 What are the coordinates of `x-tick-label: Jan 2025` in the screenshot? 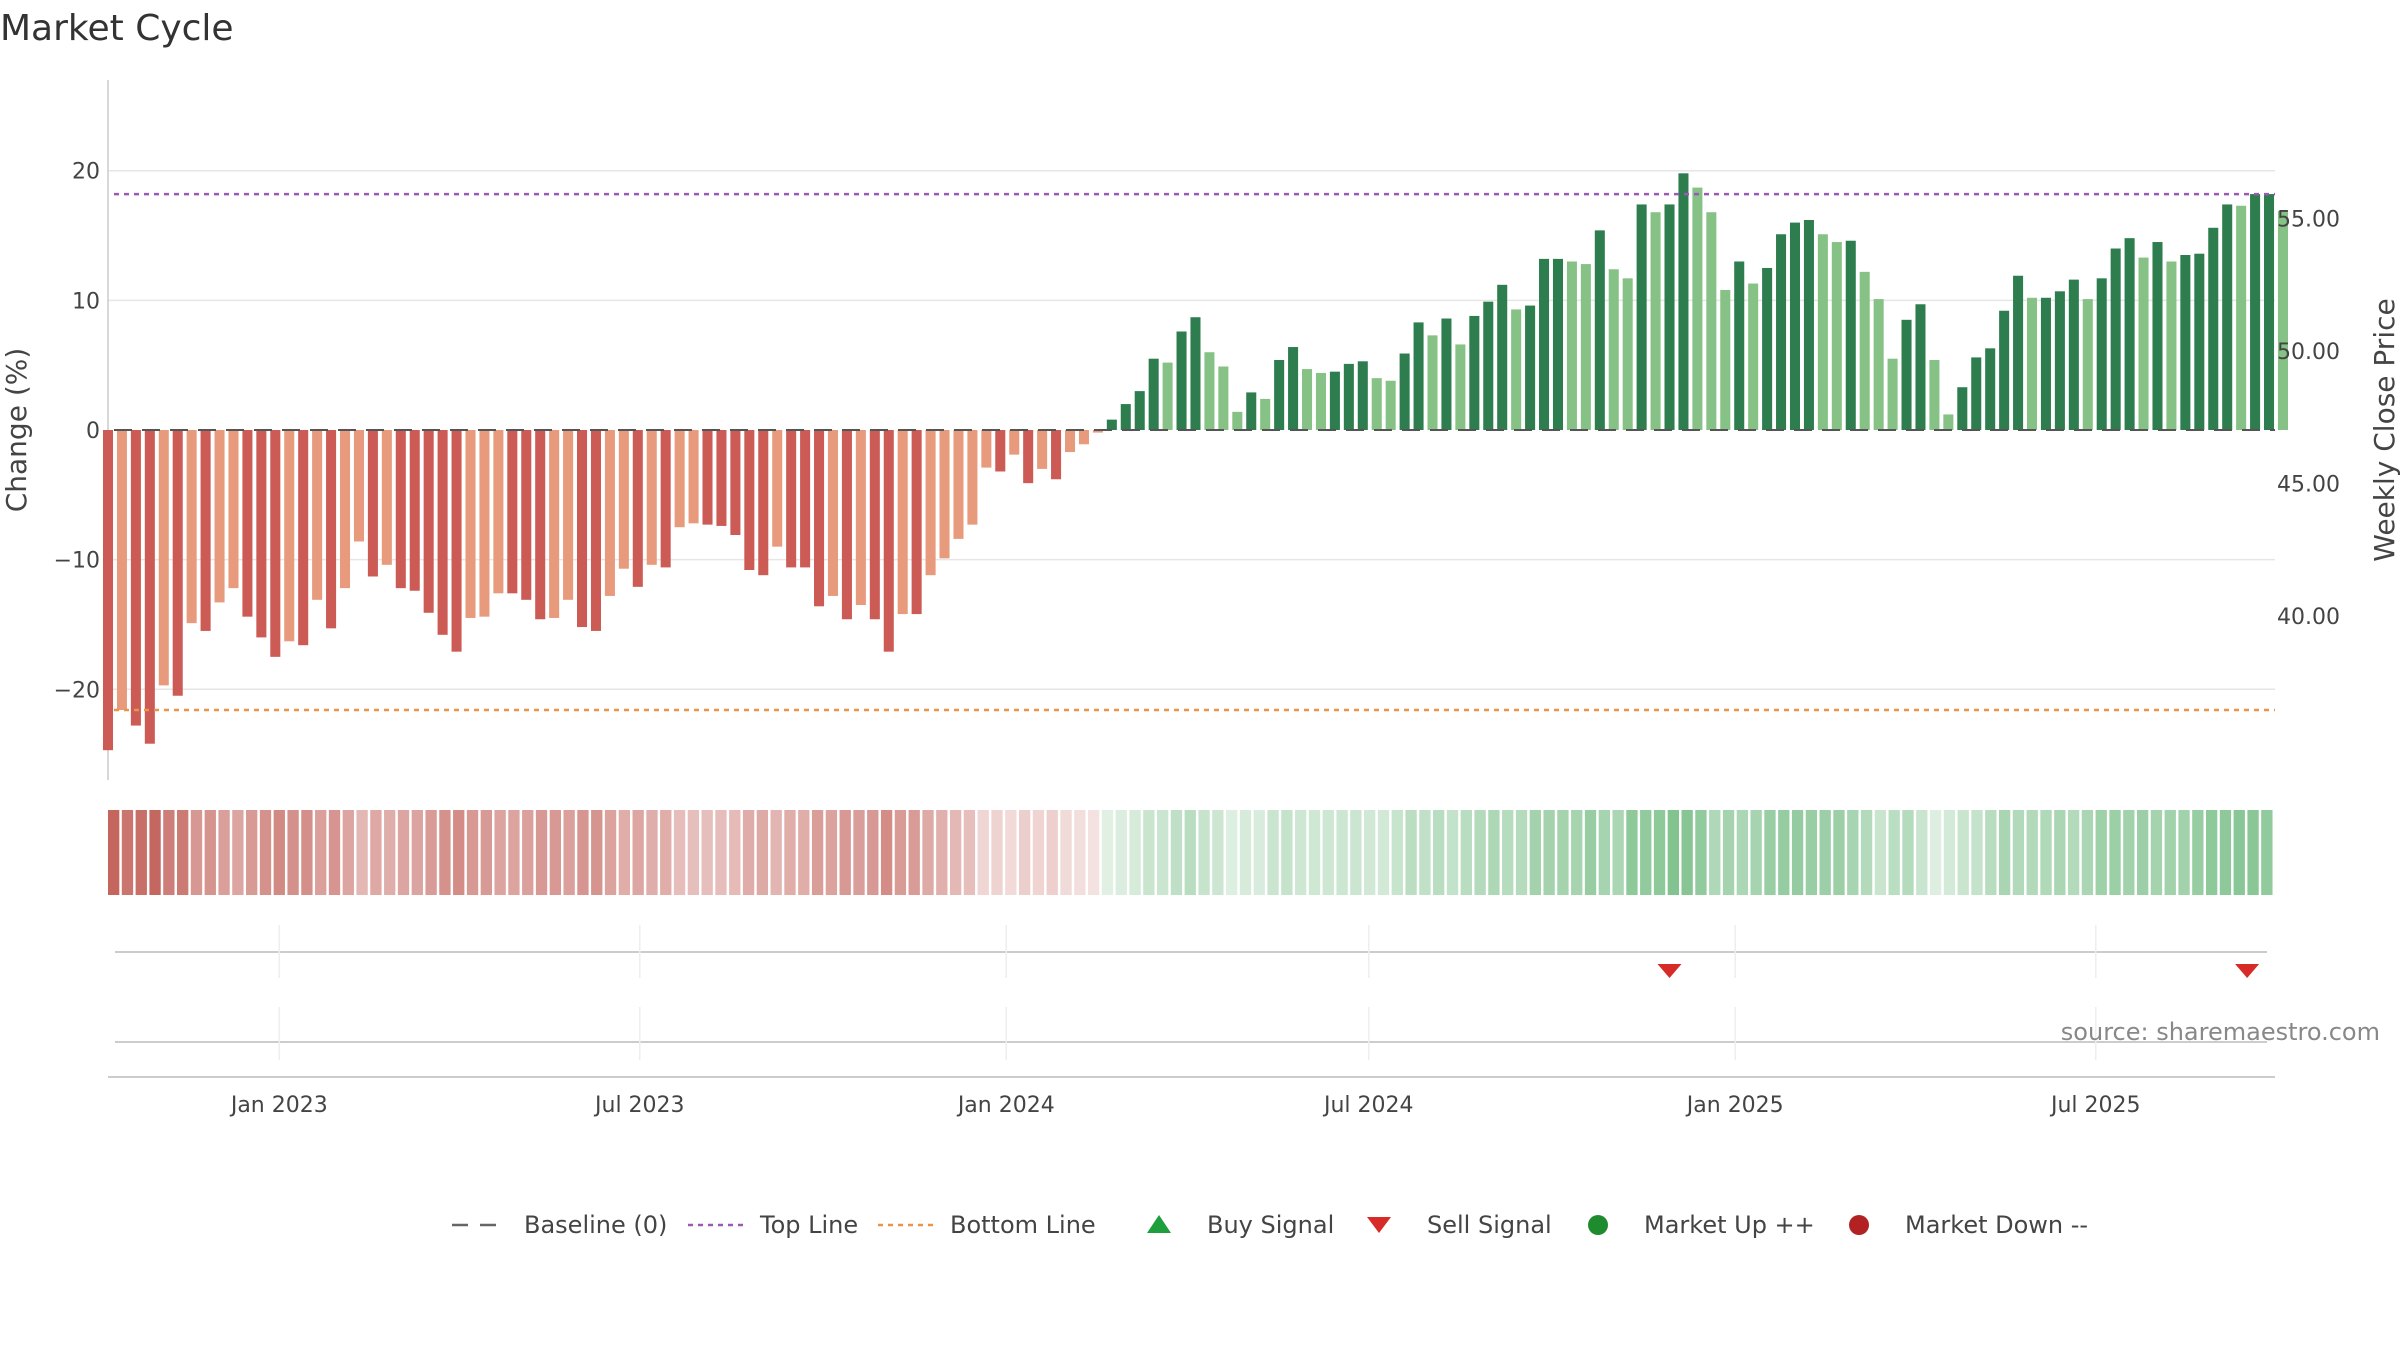 It's located at (1734, 1105).